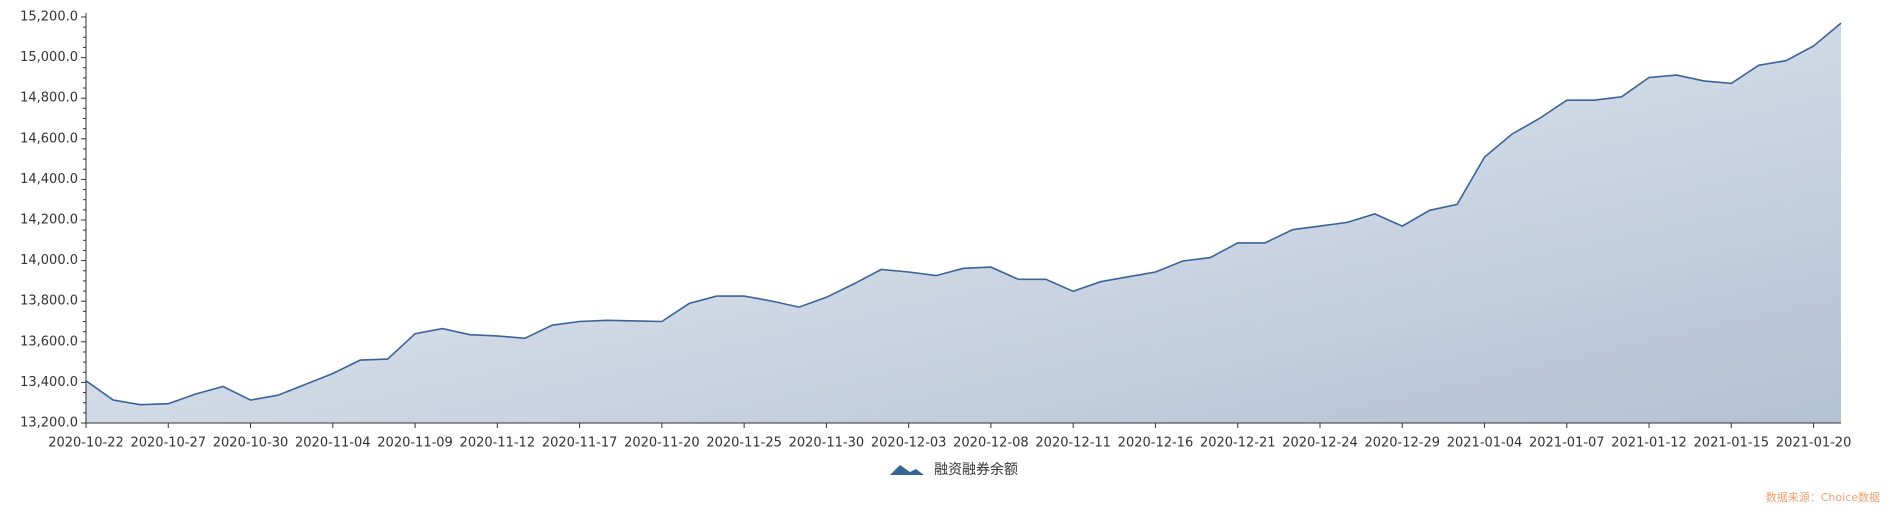 The width and height of the screenshot is (1893, 507). I want to click on x-tick-label: 2020-11-04, so click(333, 443).